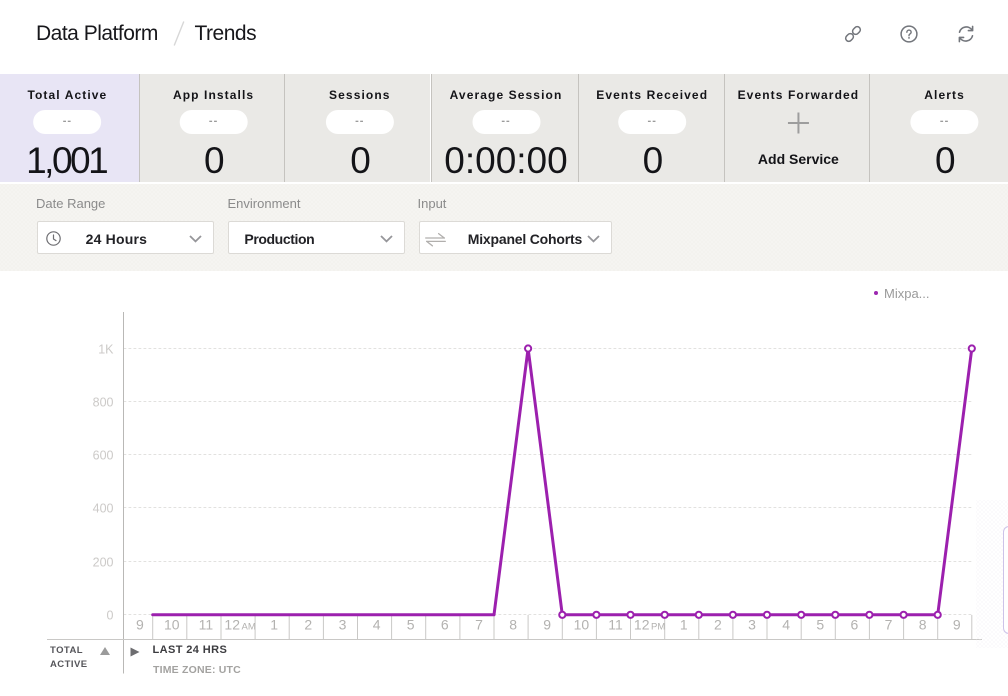 This screenshot has height=696, width=1008. What do you see at coordinates (103, 563) in the screenshot?
I see `svg-text: 200` at bounding box center [103, 563].